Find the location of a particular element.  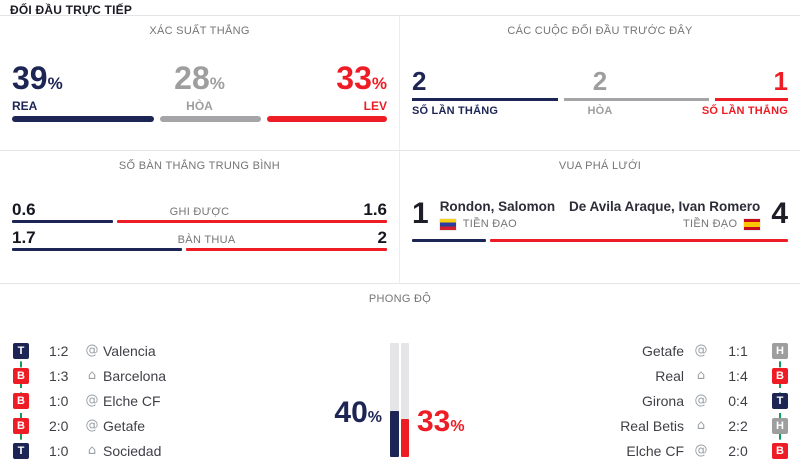

away-scorer-name: De Avila Araque, Ivan Romero is located at coordinates (665, 206).